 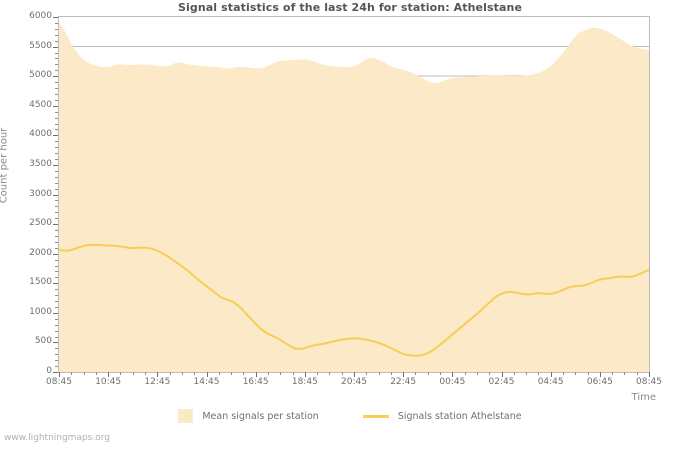 What do you see at coordinates (40, 104) in the screenshot?
I see `y-tick-label: 4500` at bounding box center [40, 104].